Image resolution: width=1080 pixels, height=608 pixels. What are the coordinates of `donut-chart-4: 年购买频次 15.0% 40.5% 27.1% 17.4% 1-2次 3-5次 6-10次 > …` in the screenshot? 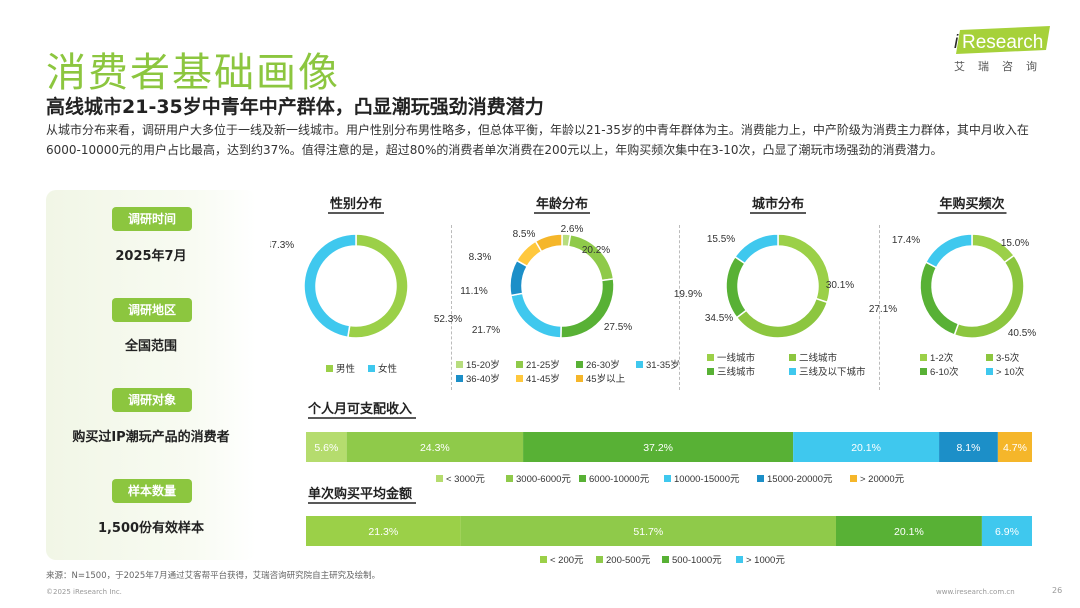 It's located at (952, 287).